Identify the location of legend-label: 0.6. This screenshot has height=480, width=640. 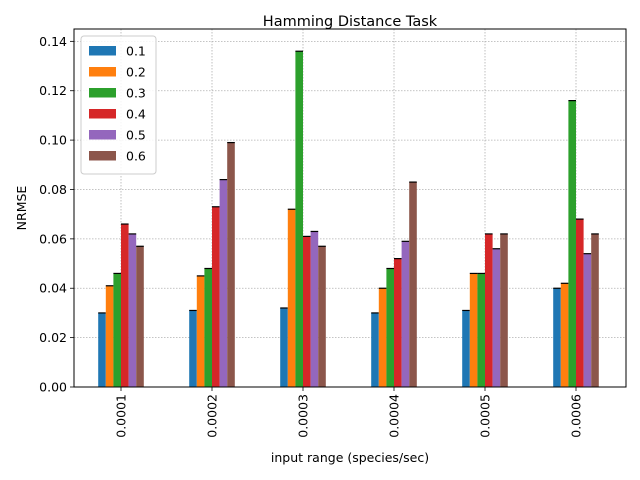
(136, 156).